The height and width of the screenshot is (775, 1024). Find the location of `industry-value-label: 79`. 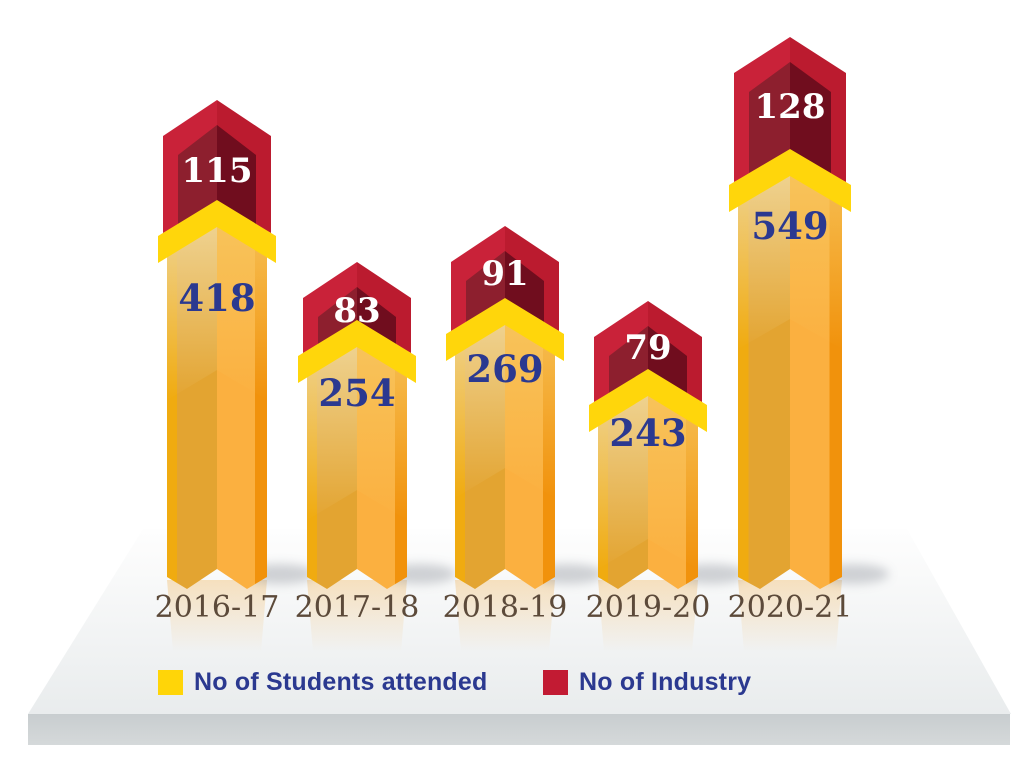

industry-value-label: 79 is located at coordinates (647, 348).